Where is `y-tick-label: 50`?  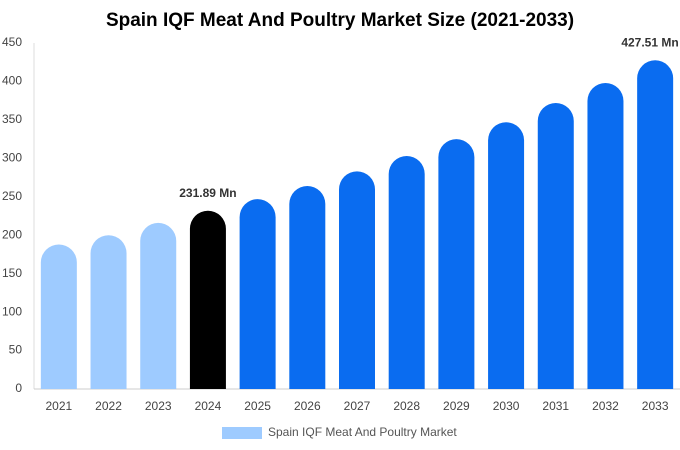
y-tick-label: 50 is located at coordinates (16, 350).